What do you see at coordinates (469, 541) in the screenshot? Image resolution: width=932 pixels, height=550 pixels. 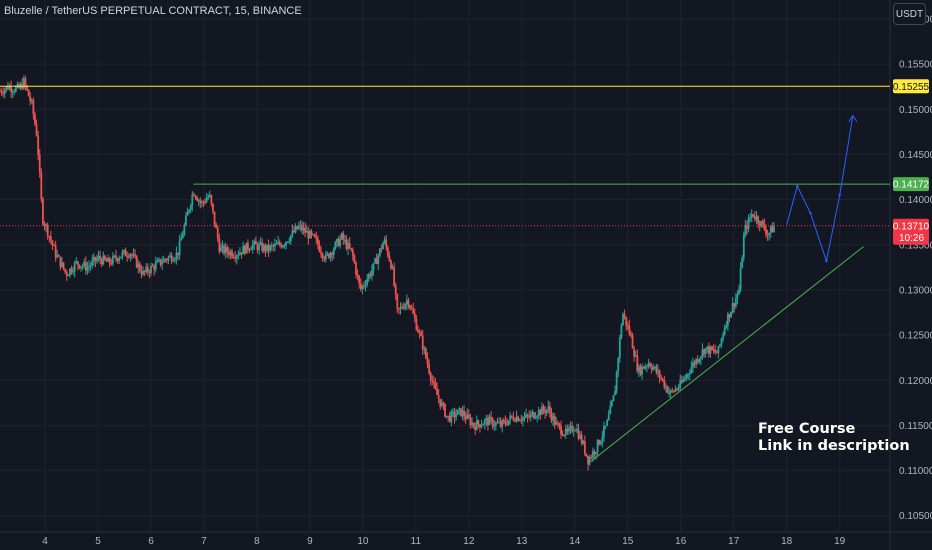 I see `x-tick-label: 12` at bounding box center [469, 541].